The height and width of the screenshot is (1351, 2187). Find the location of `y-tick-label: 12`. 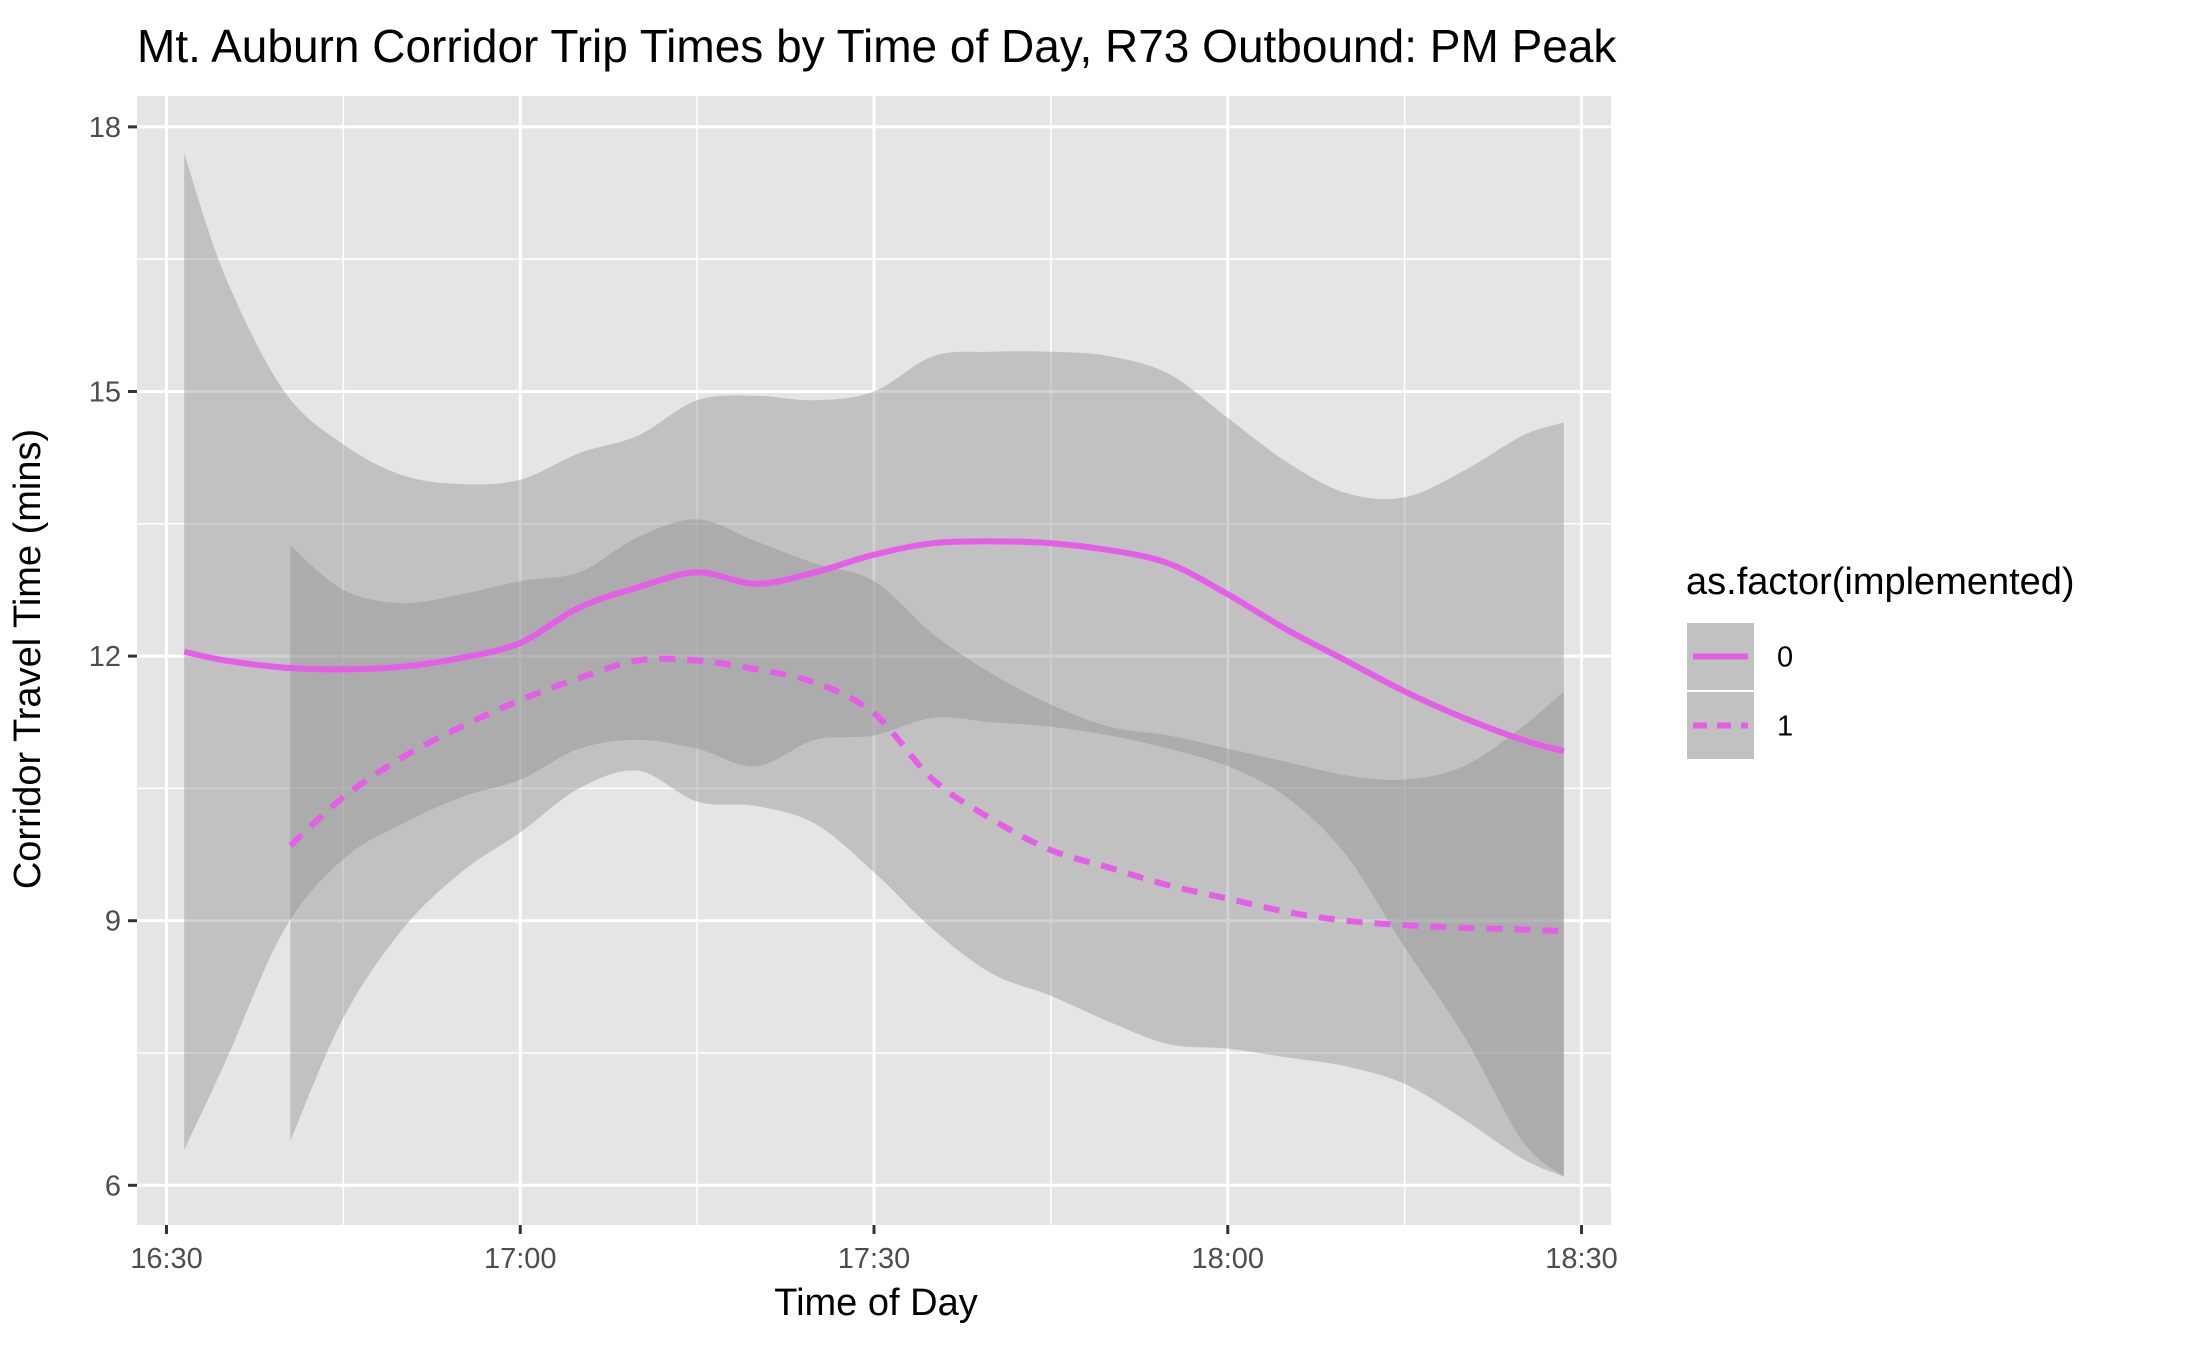

y-tick-label: 12 is located at coordinates (105, 657).